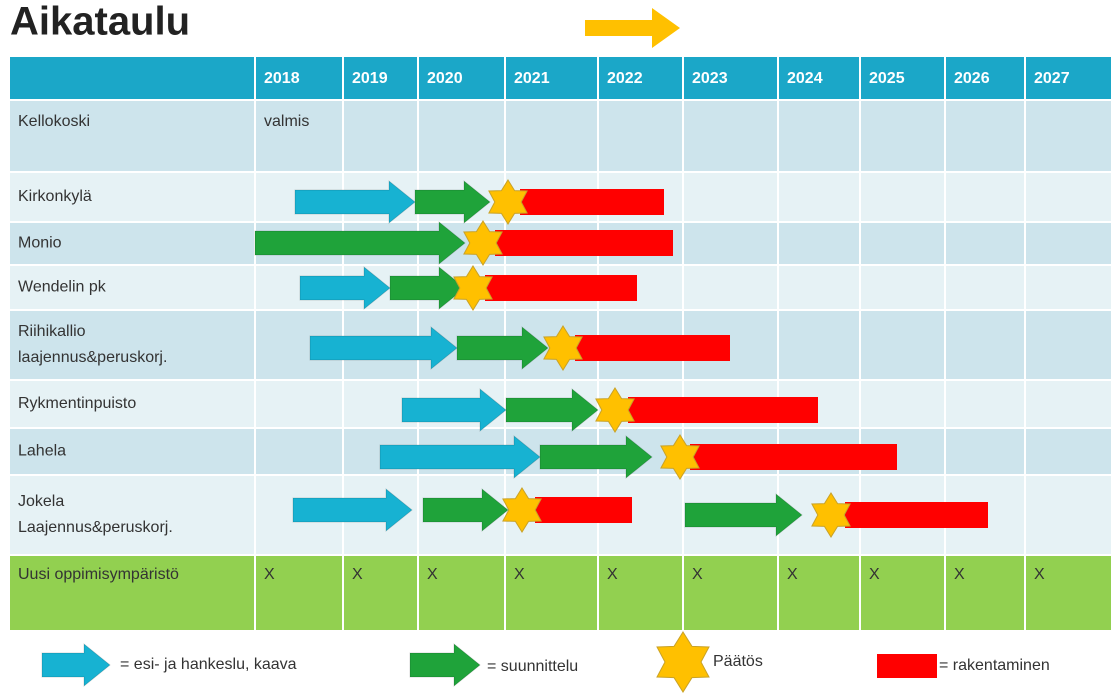 This screenshot has width=1111, height=695. Describe the element at coordinates (52, 331) in the screenshot. I see `row-label: Riihikallio` at that location.